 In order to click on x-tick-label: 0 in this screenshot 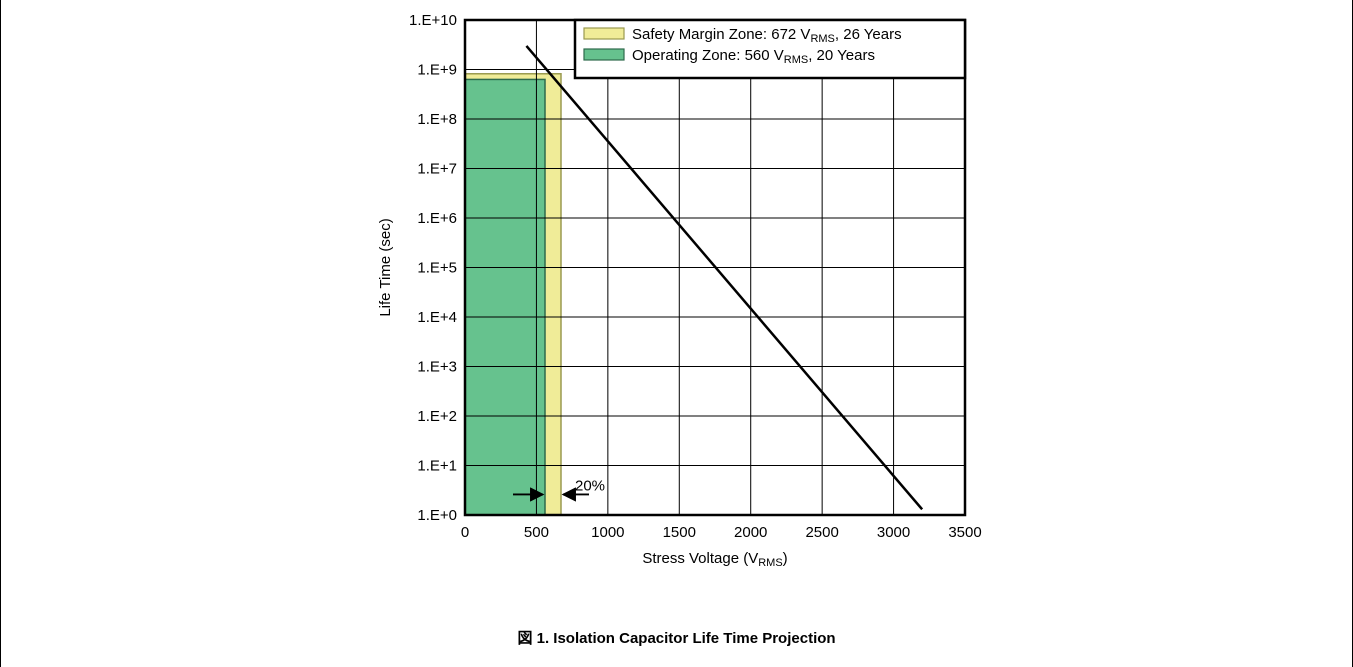, I will do `click(465, 532)`.